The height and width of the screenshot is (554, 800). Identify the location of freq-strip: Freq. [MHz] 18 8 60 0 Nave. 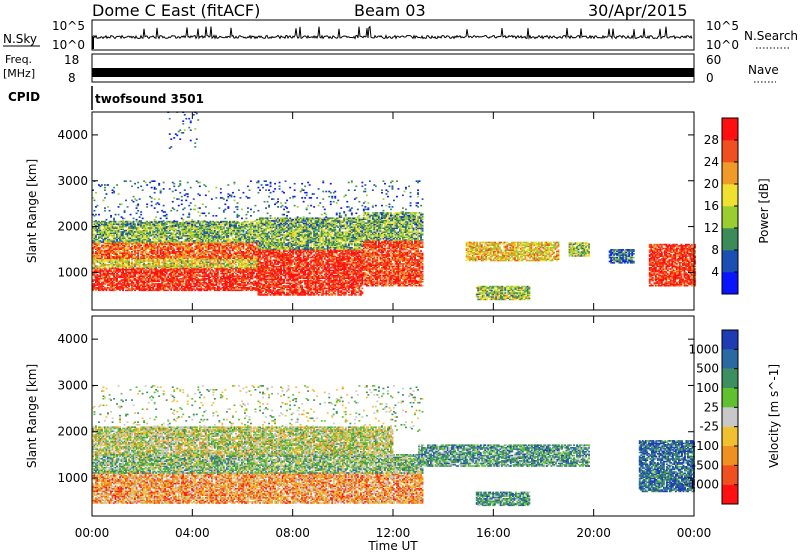
(391, 69).